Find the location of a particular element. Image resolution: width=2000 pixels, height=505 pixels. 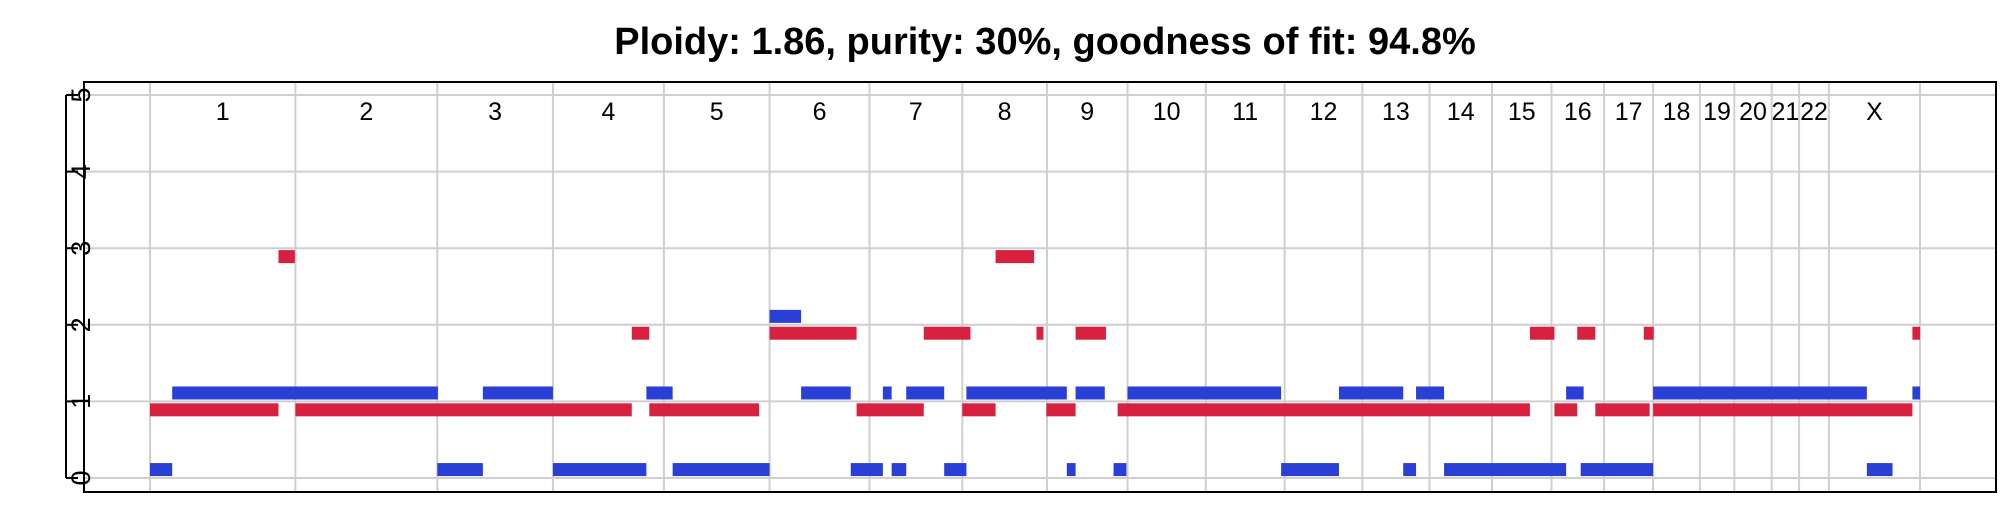

chromosome-label: 12 is located at coordinates (1324, 112).